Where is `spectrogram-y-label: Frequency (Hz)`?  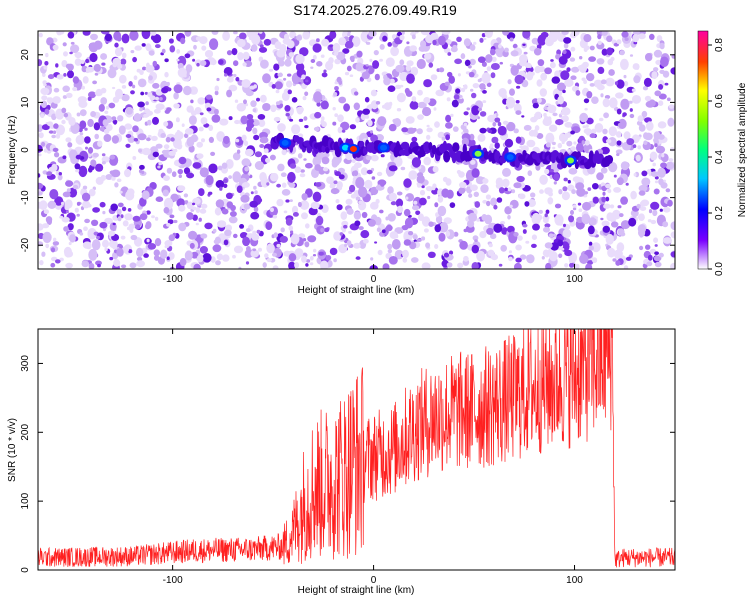 spectrogram-y-label: Frequency (Hz) is located at coordinates (12, 150).